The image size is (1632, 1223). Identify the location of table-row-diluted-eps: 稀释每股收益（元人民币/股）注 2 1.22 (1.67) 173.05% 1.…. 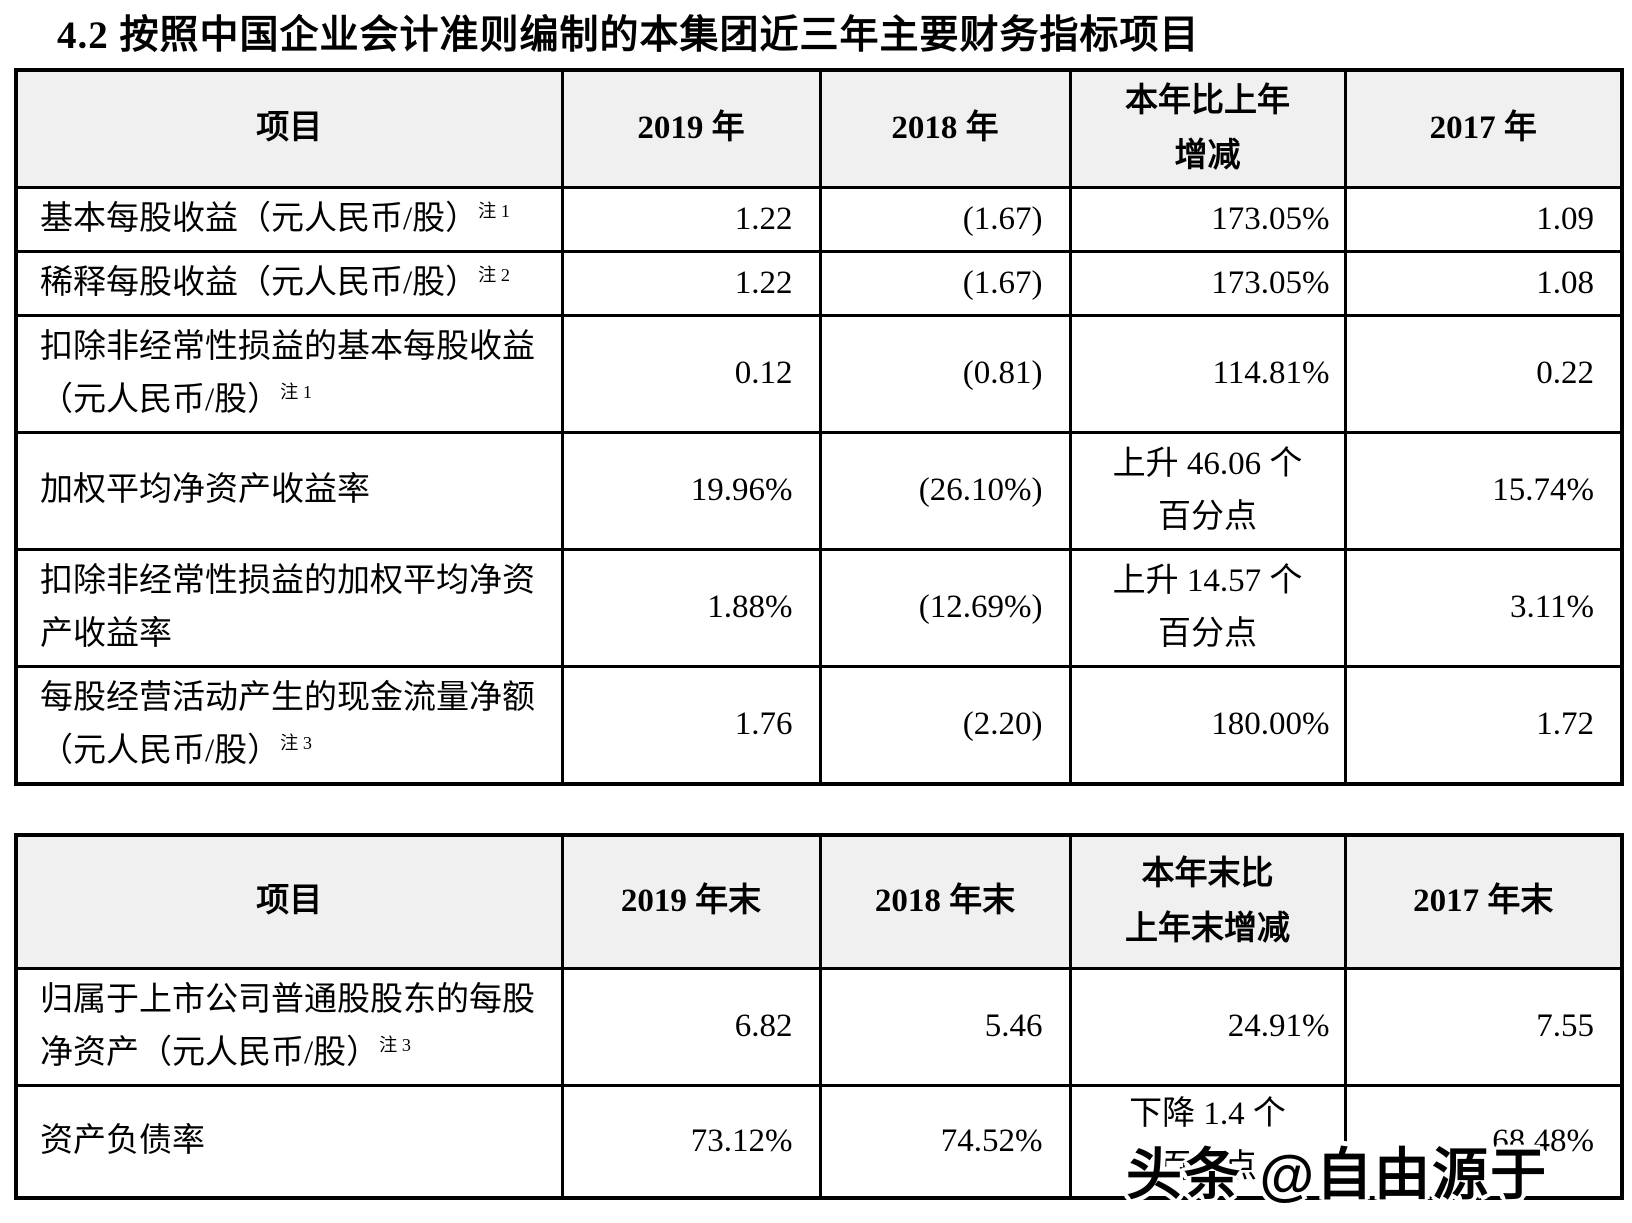
(819, 283).